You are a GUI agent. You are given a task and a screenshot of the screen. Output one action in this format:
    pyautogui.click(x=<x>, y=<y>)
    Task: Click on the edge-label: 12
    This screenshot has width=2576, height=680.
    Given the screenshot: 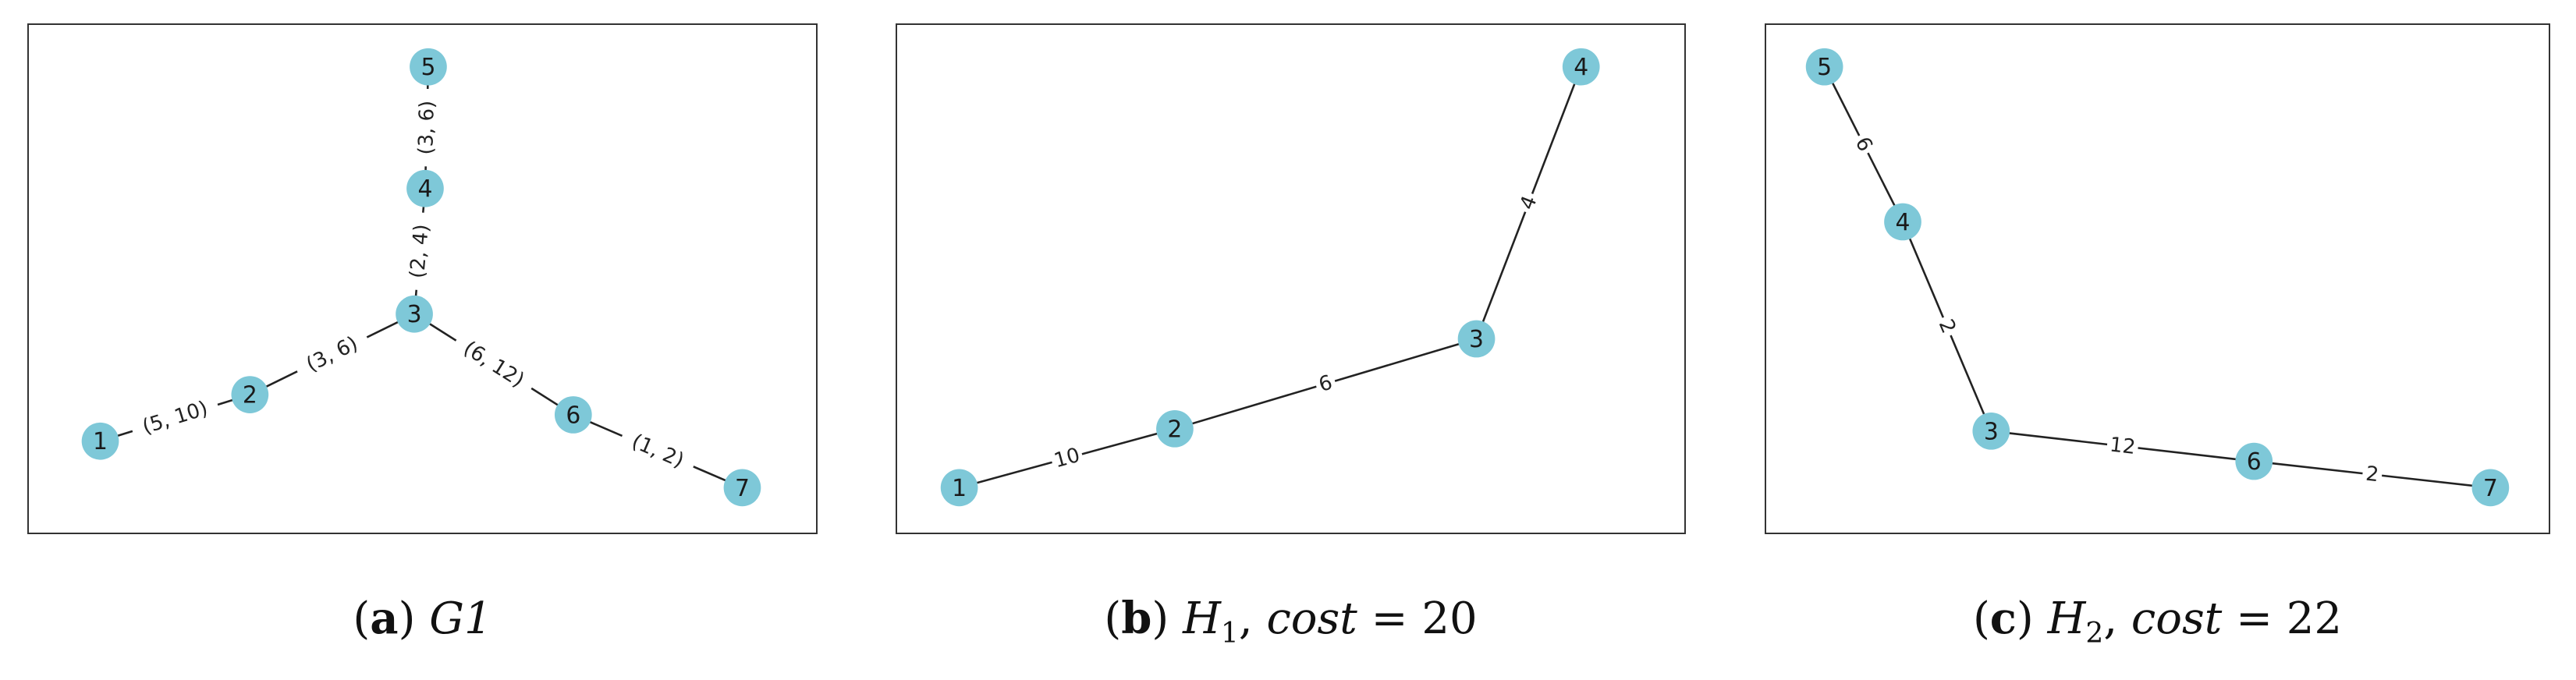 What is the action you would take?
    pyautogui.click(x=2123, y=446)
    